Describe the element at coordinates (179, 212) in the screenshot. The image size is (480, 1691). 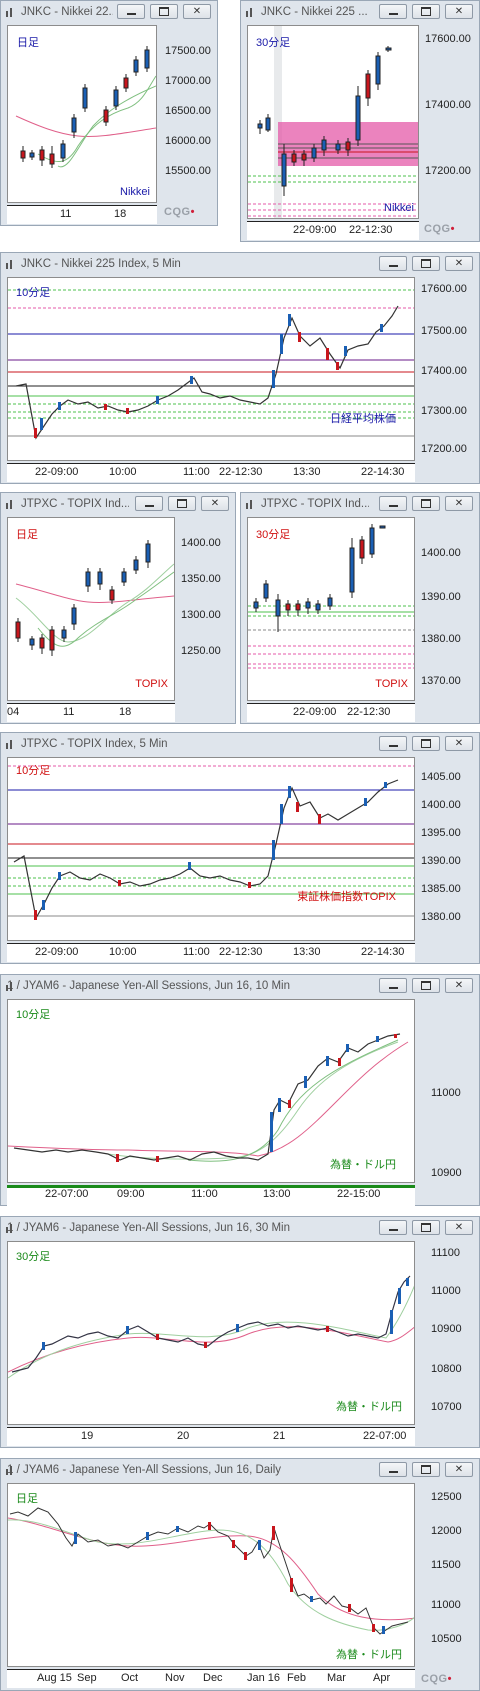
I see `cqg-logo: CQG•` at that location.